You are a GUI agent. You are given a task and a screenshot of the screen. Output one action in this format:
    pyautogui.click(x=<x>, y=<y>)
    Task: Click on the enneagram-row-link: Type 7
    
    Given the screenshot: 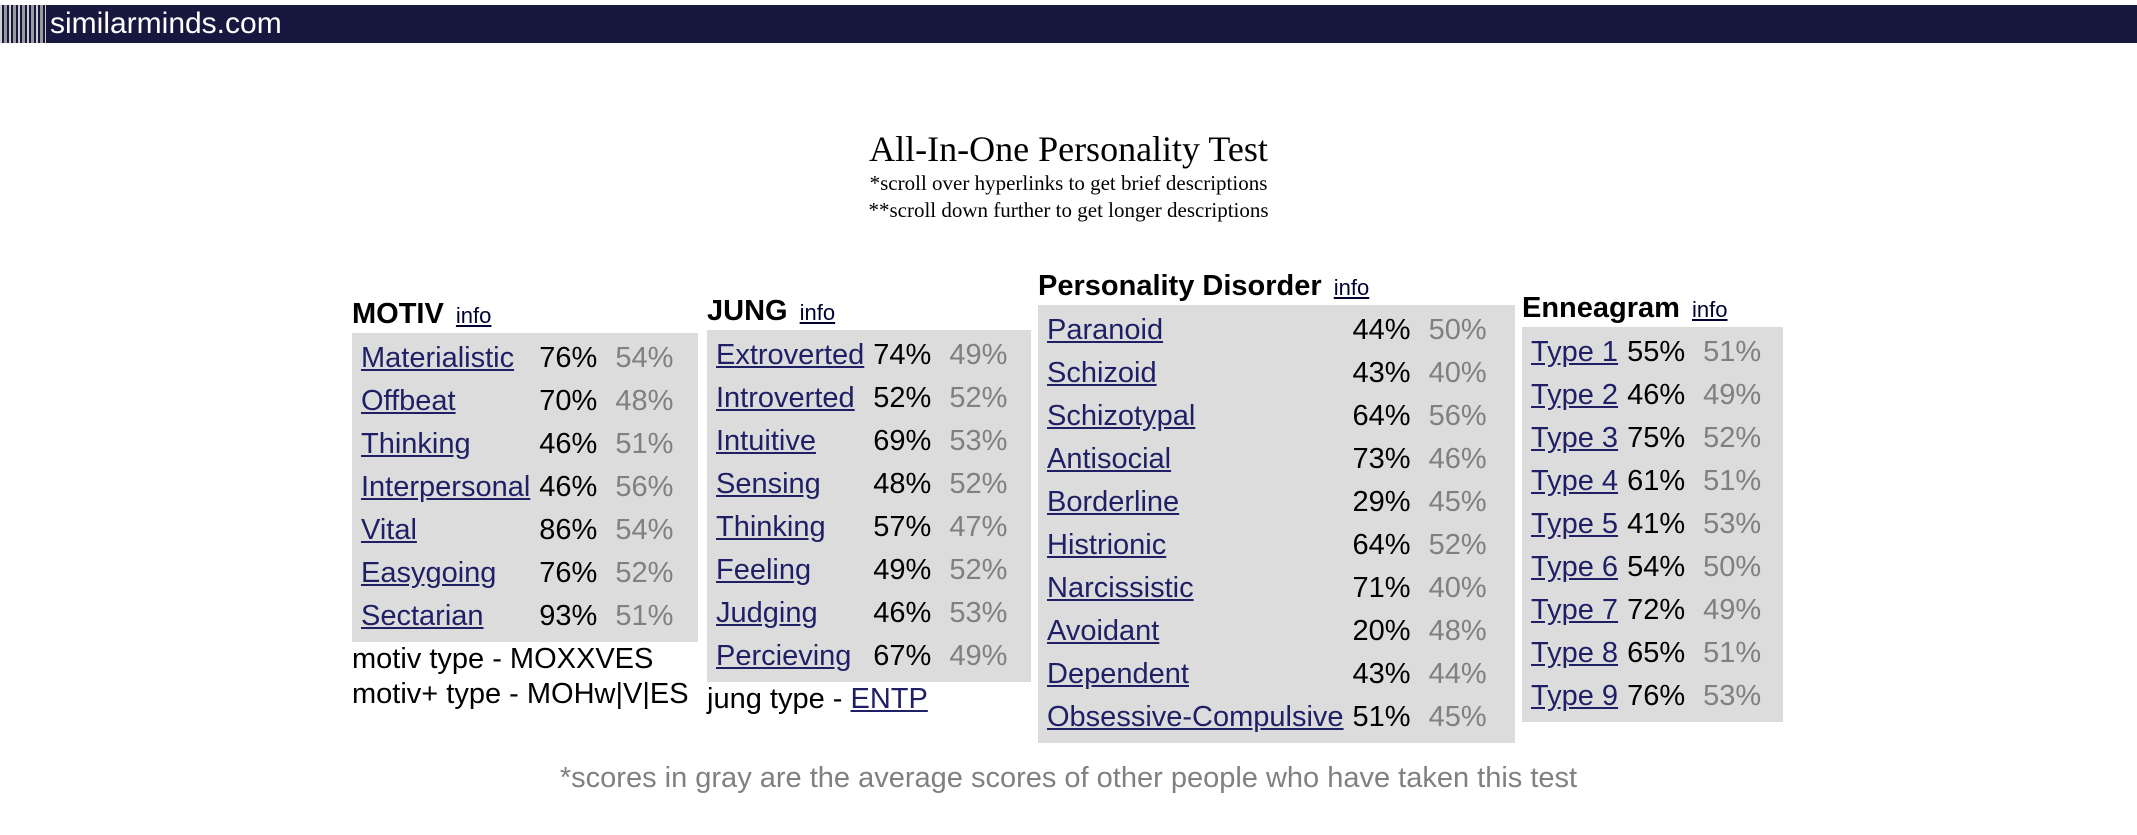 What is the action you would take?
    pyautogui.click(x=1575, y=610)
    